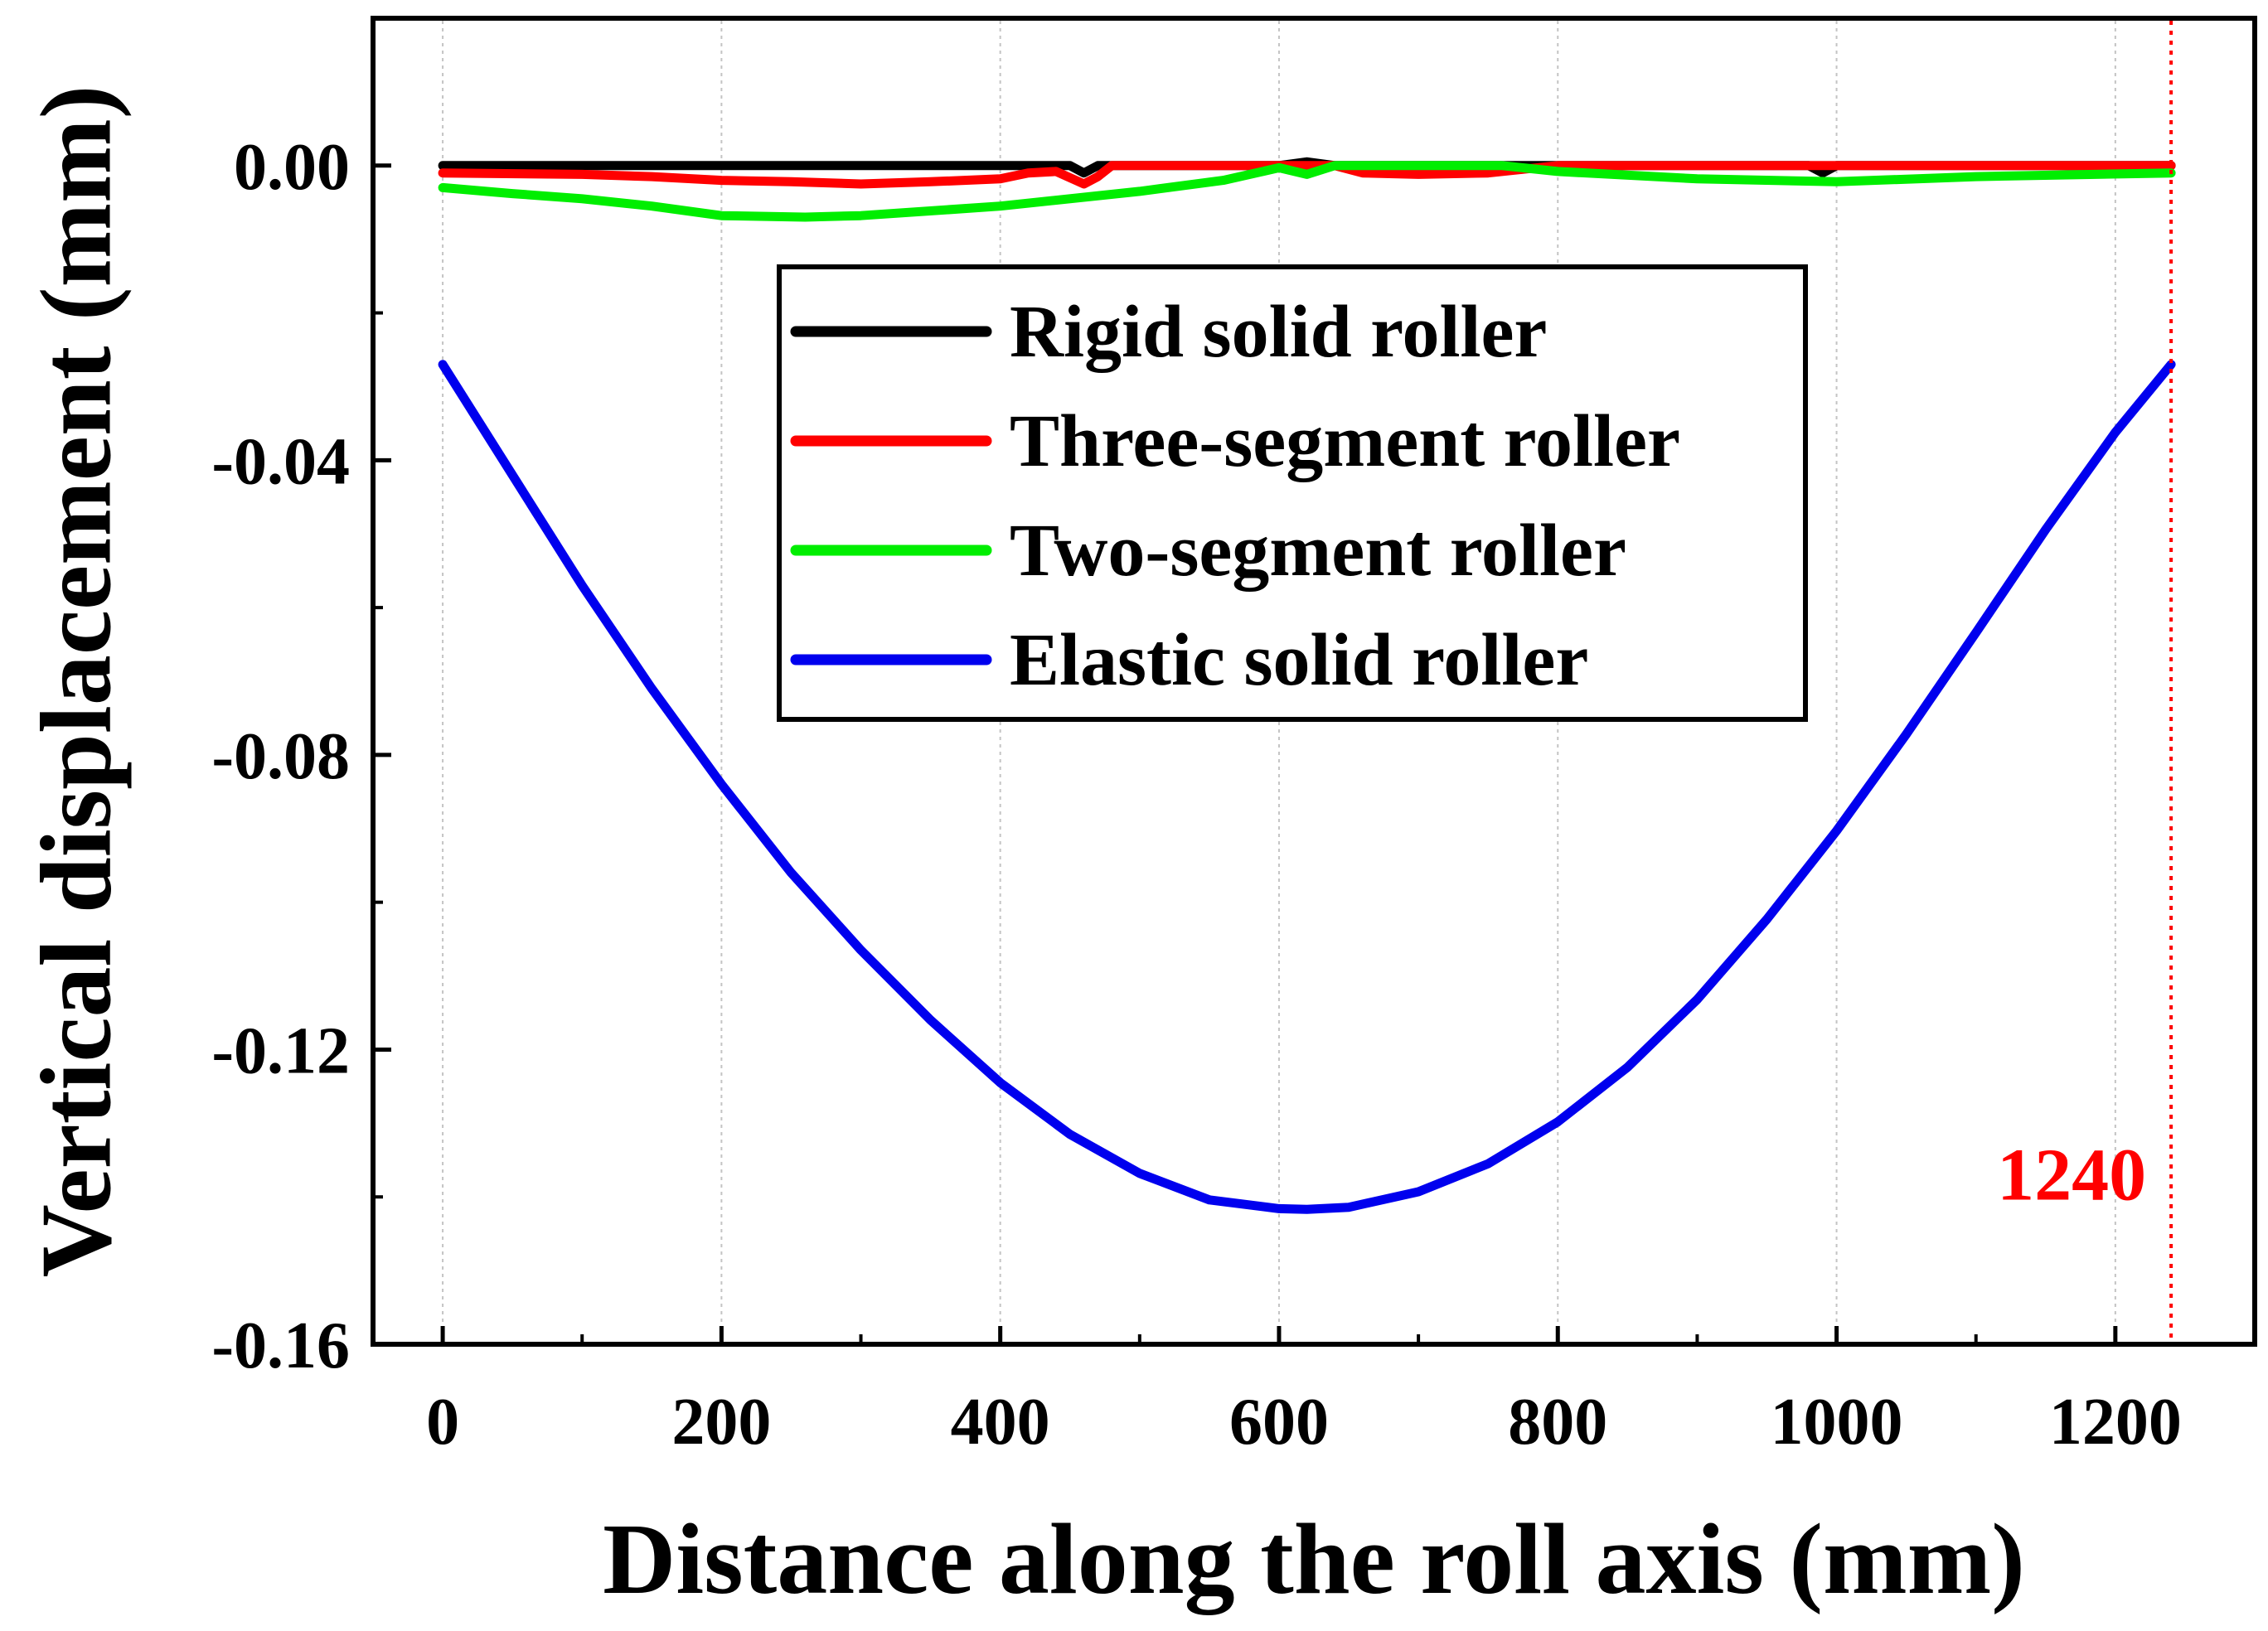 The height and width of the screenshot is (1631, 2268). I want to click on legend-box, so click(1292, 493).